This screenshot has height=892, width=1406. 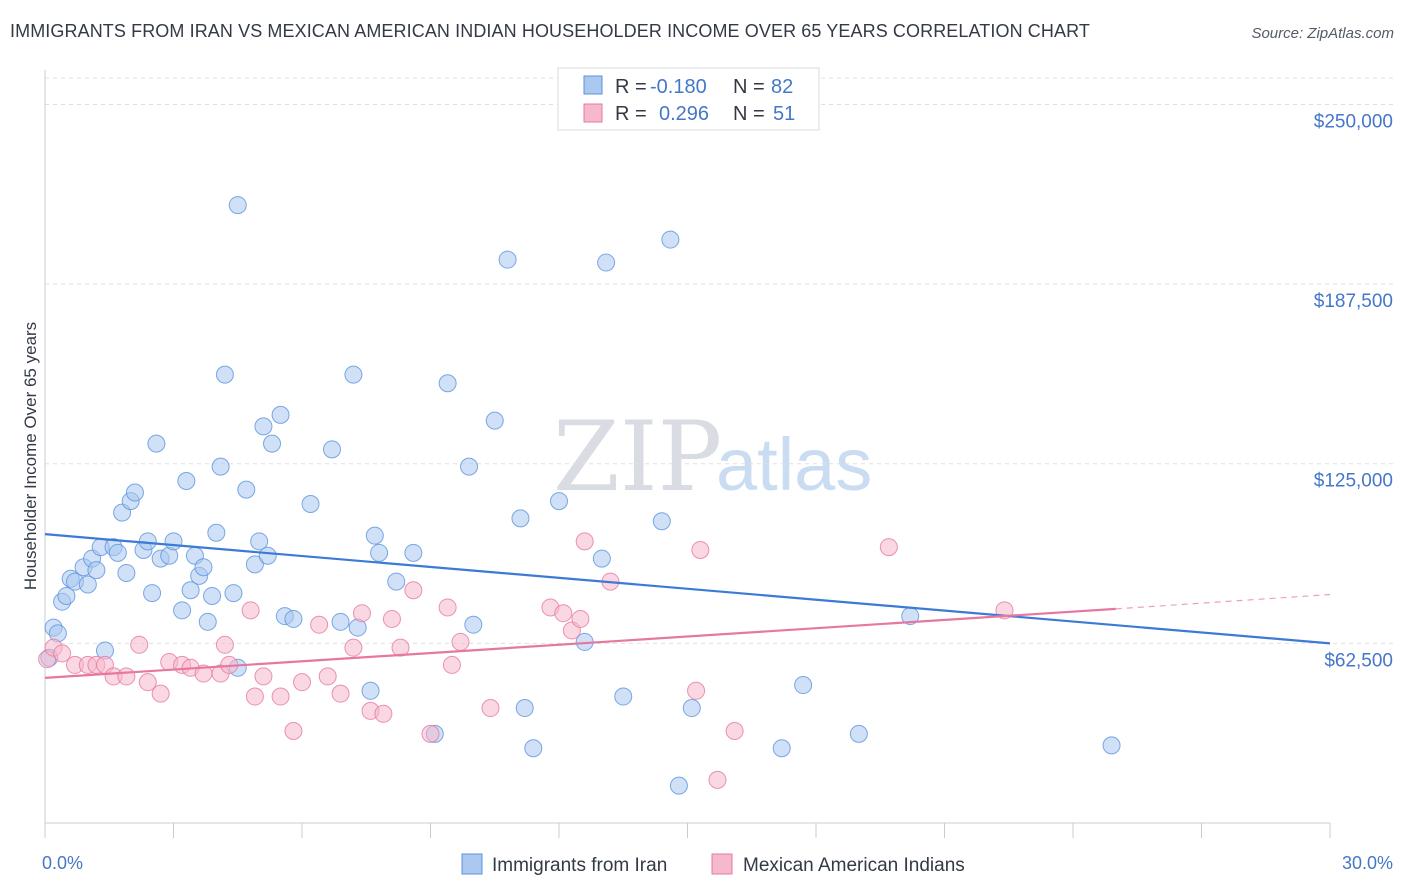 I want to click on legend-r-label-iran: R =, so click(x=631, y=87).